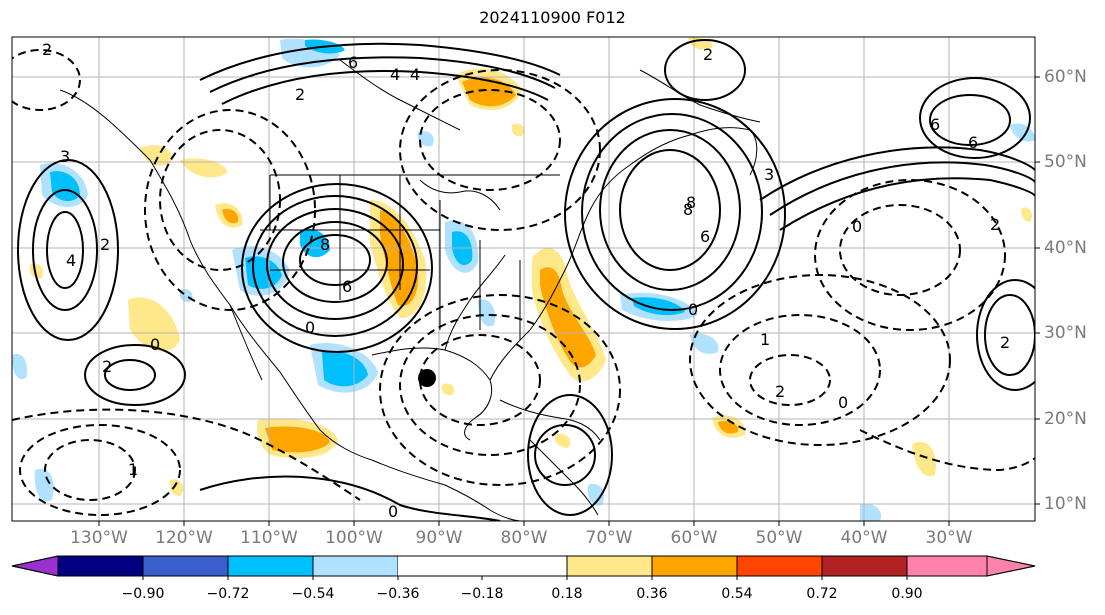 Image resolution: width=1105 pixels, height=615 pixels. What do you see at coordinates (427, 378) in the screenshot?
I see `location-marker` at bounding box center [427, 378].